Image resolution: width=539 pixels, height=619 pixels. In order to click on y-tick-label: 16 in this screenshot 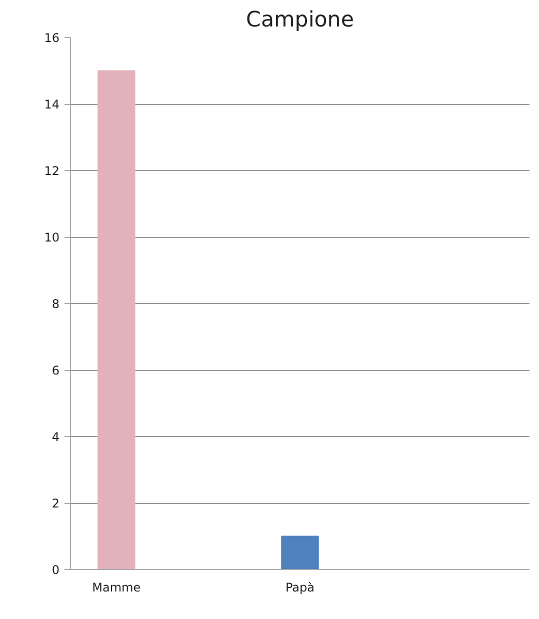, I will do `click(52, 38)`.